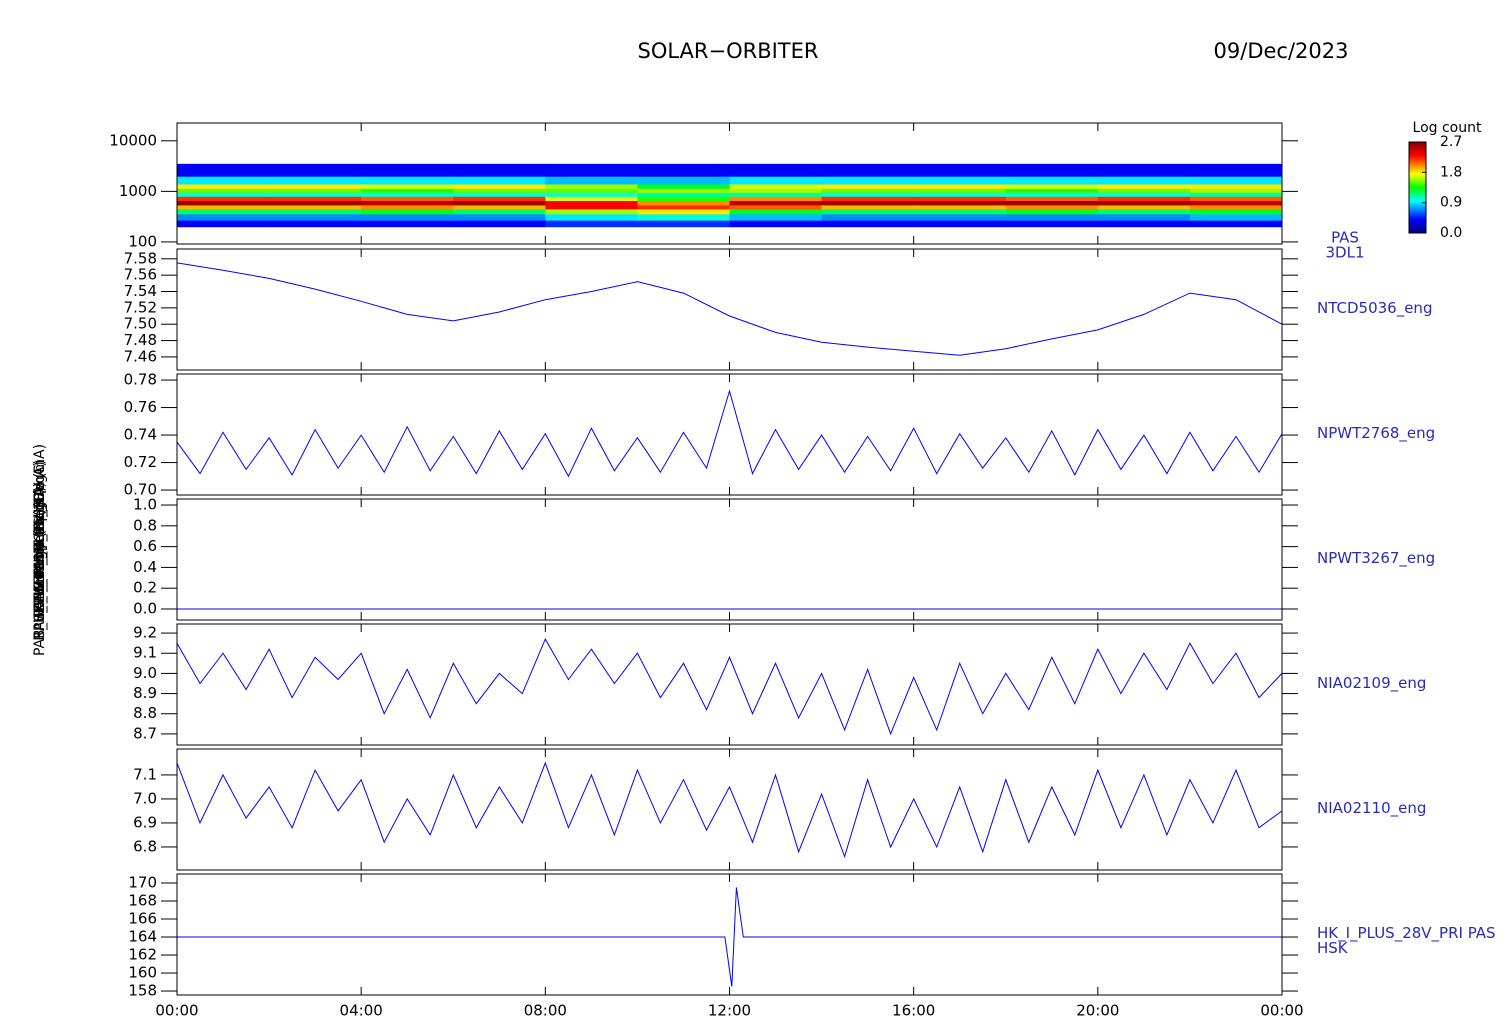  What do you see at coordinates (145, 673) in the screenshot?
I see `y-tick-label: 9.0` at bounding box center [145, 673].